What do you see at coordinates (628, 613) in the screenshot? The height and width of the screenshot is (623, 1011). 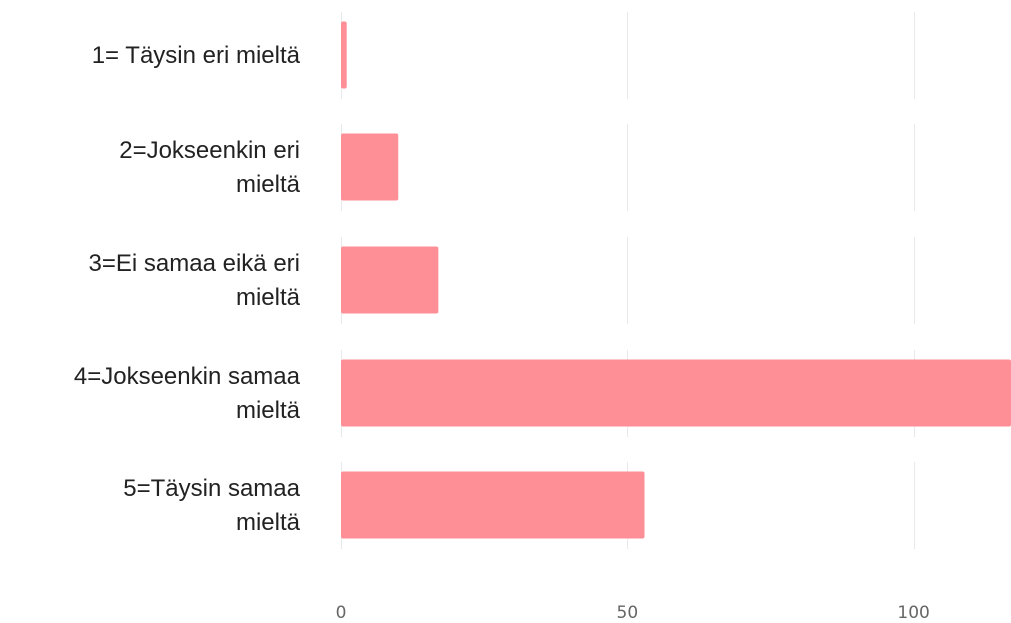 I see `x-tick-label: 50` at bounding box center [628, 613].